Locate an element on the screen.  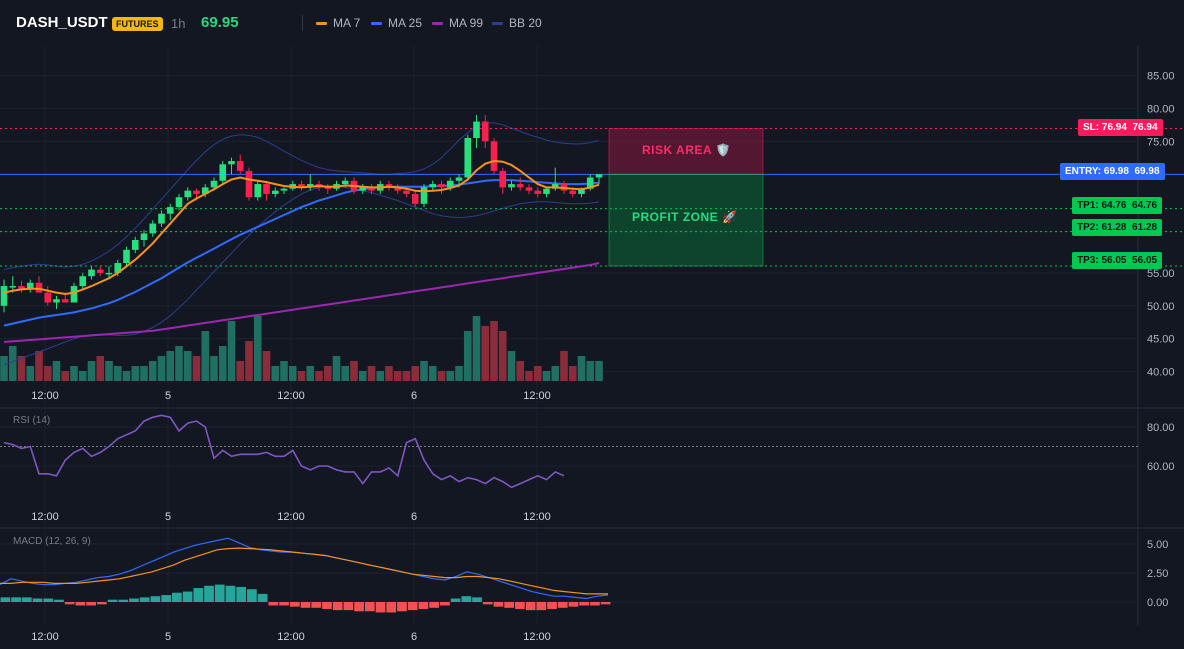
symbol-name: DASH_USDT is located at coordinates (62, 22).